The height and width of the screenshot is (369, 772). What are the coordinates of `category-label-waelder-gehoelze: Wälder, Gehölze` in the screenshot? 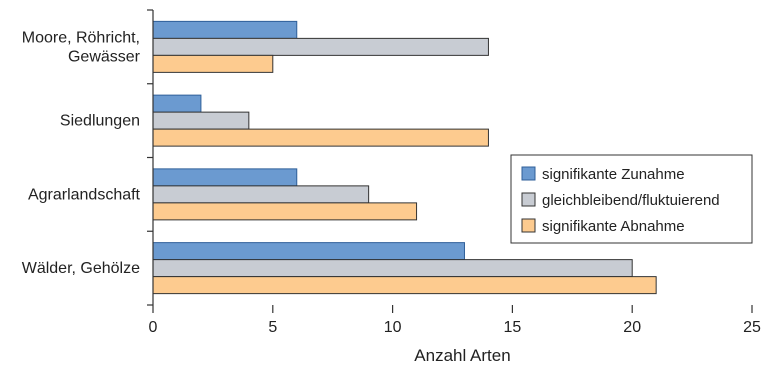 It's located at (81, 268).